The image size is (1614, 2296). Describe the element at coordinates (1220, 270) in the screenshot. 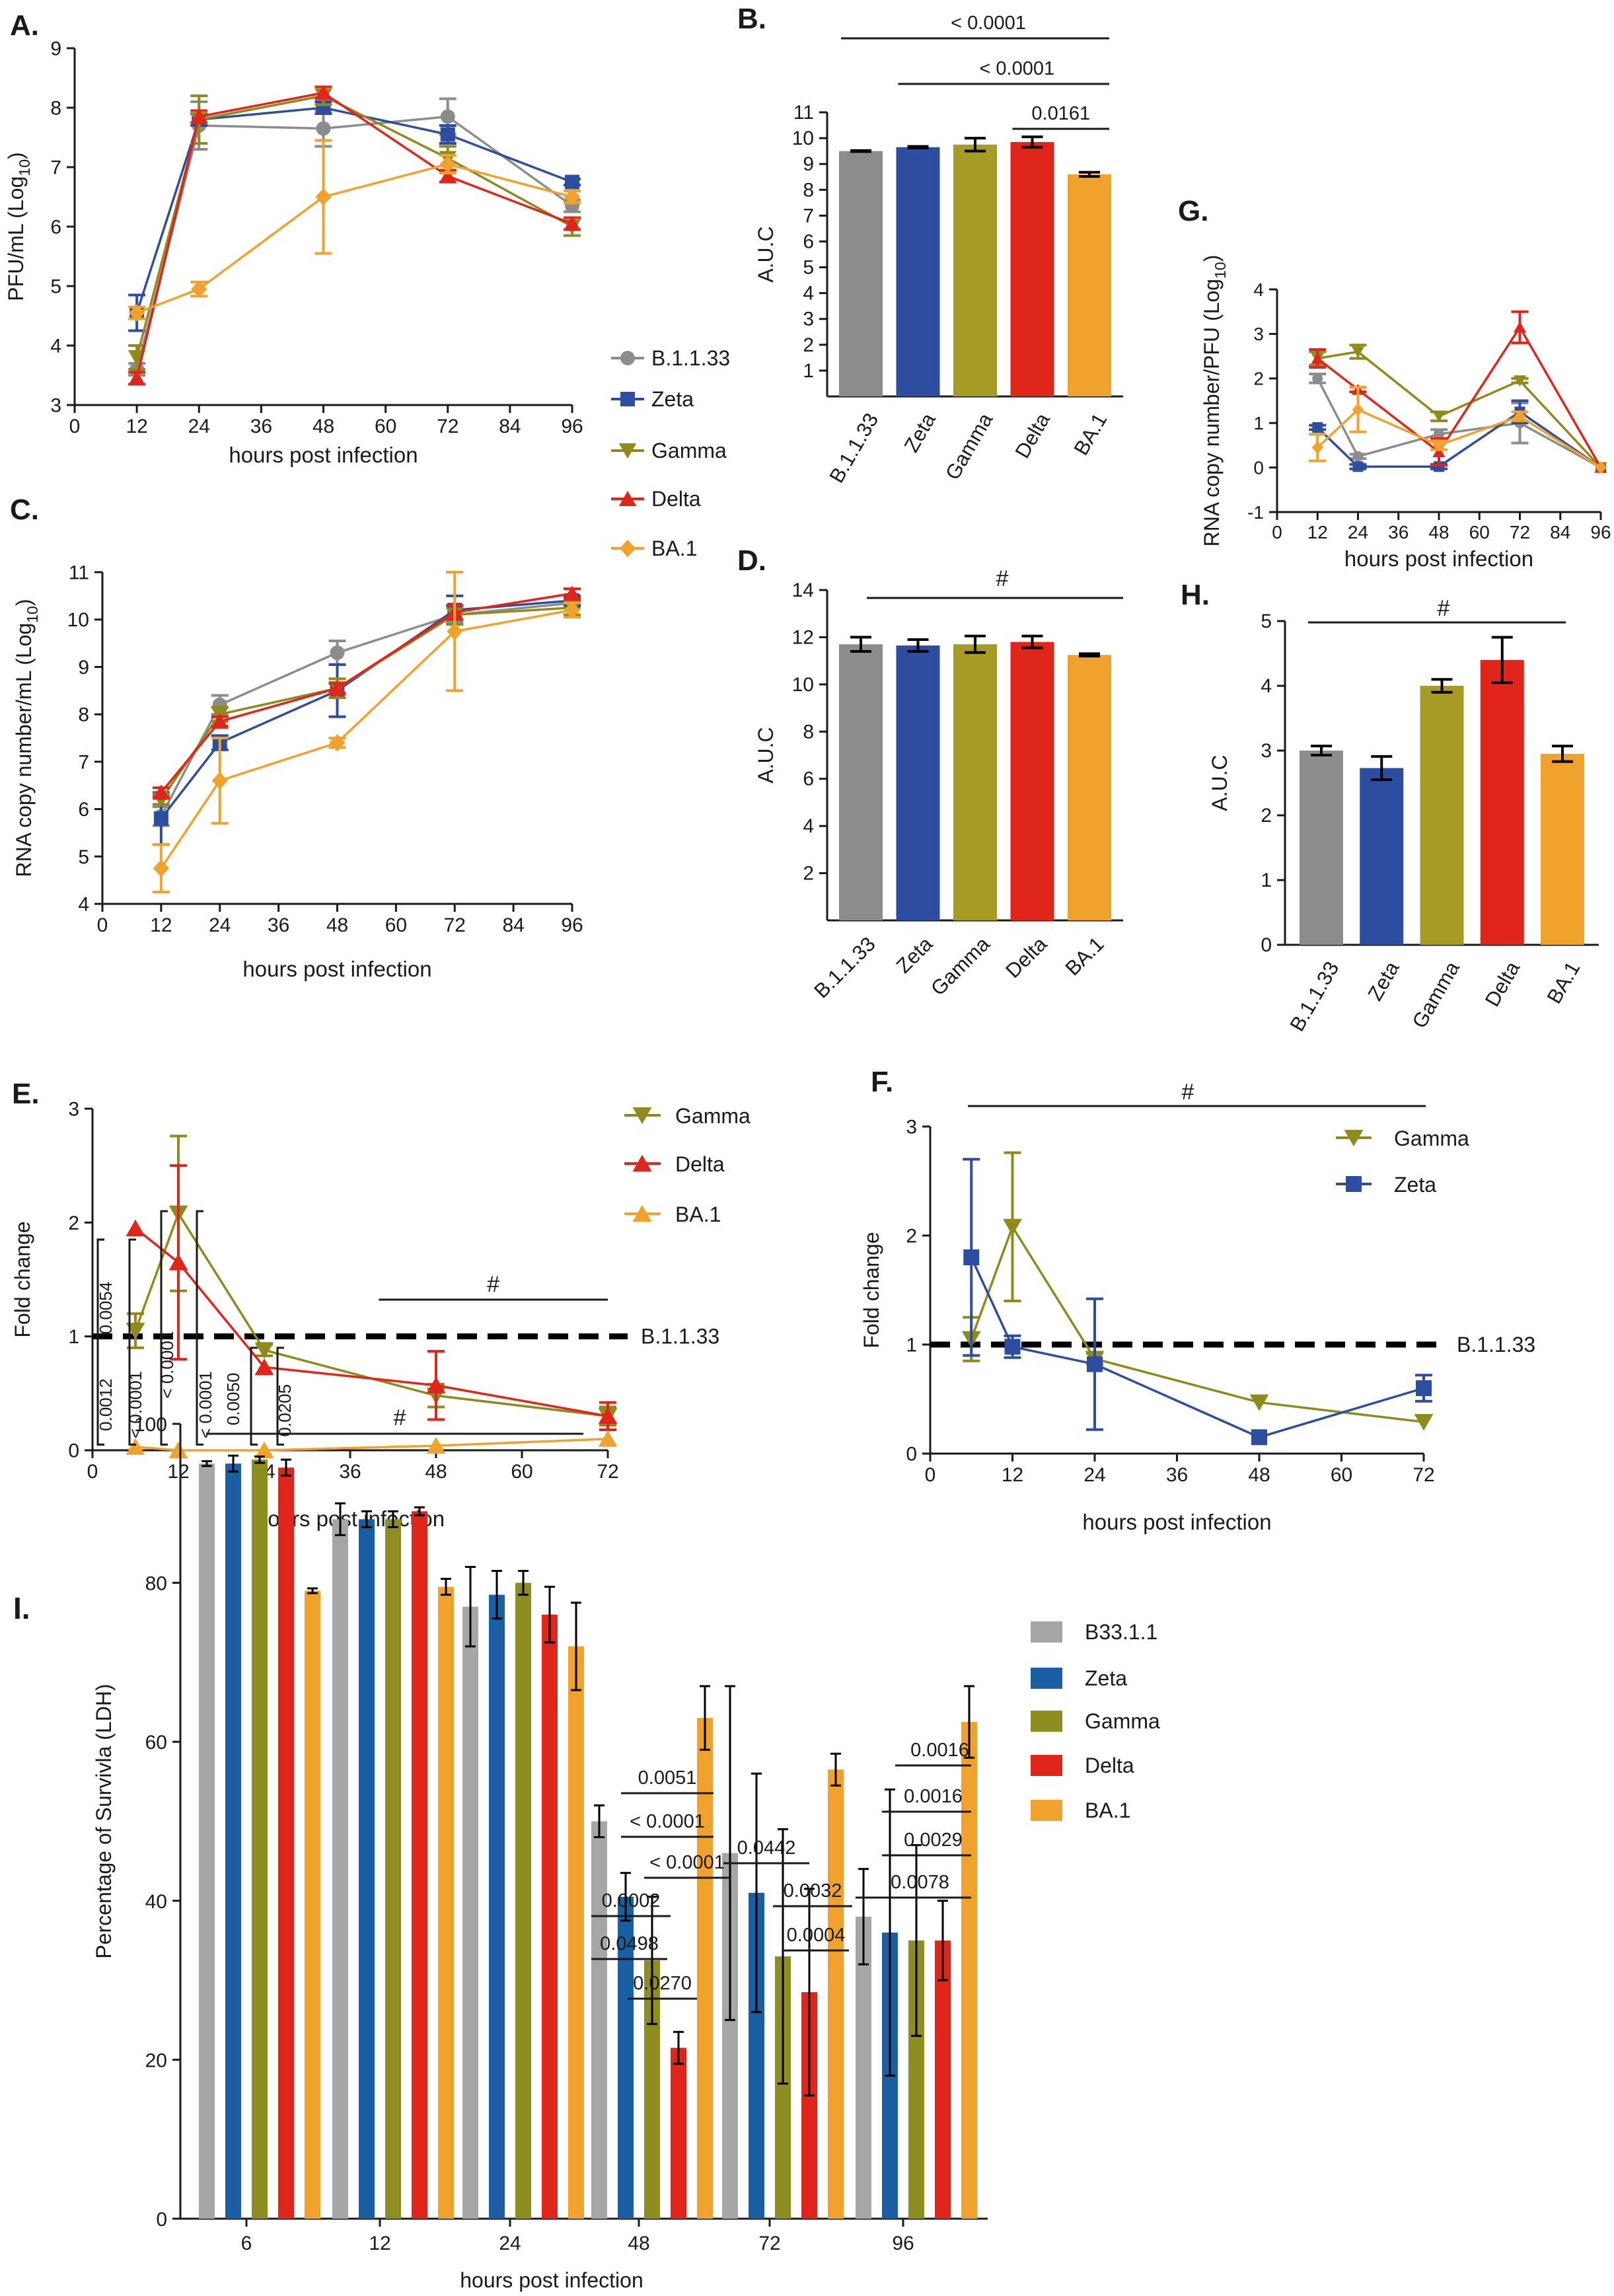

I see `y-axis-title-subscript: 10` at that location.